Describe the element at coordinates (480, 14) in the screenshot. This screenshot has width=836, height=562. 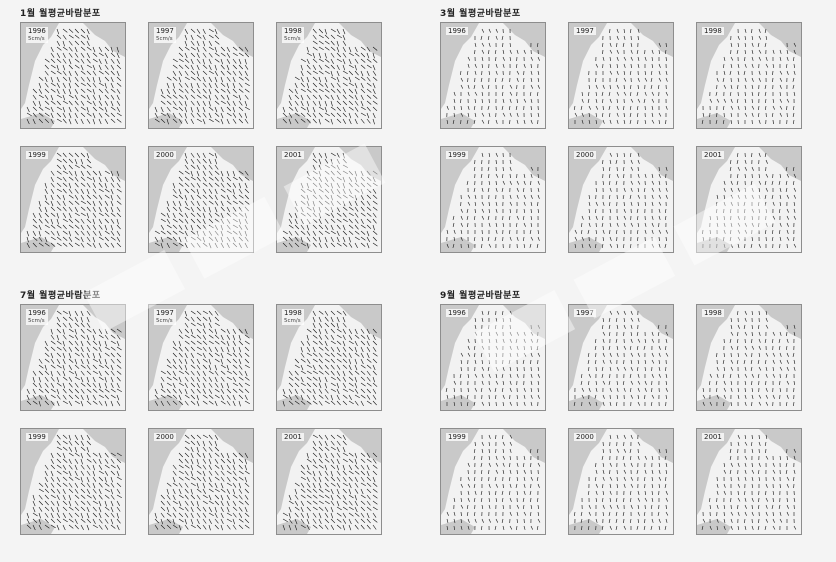
I see `group-title: 3월 월평균바람분포` at that location.